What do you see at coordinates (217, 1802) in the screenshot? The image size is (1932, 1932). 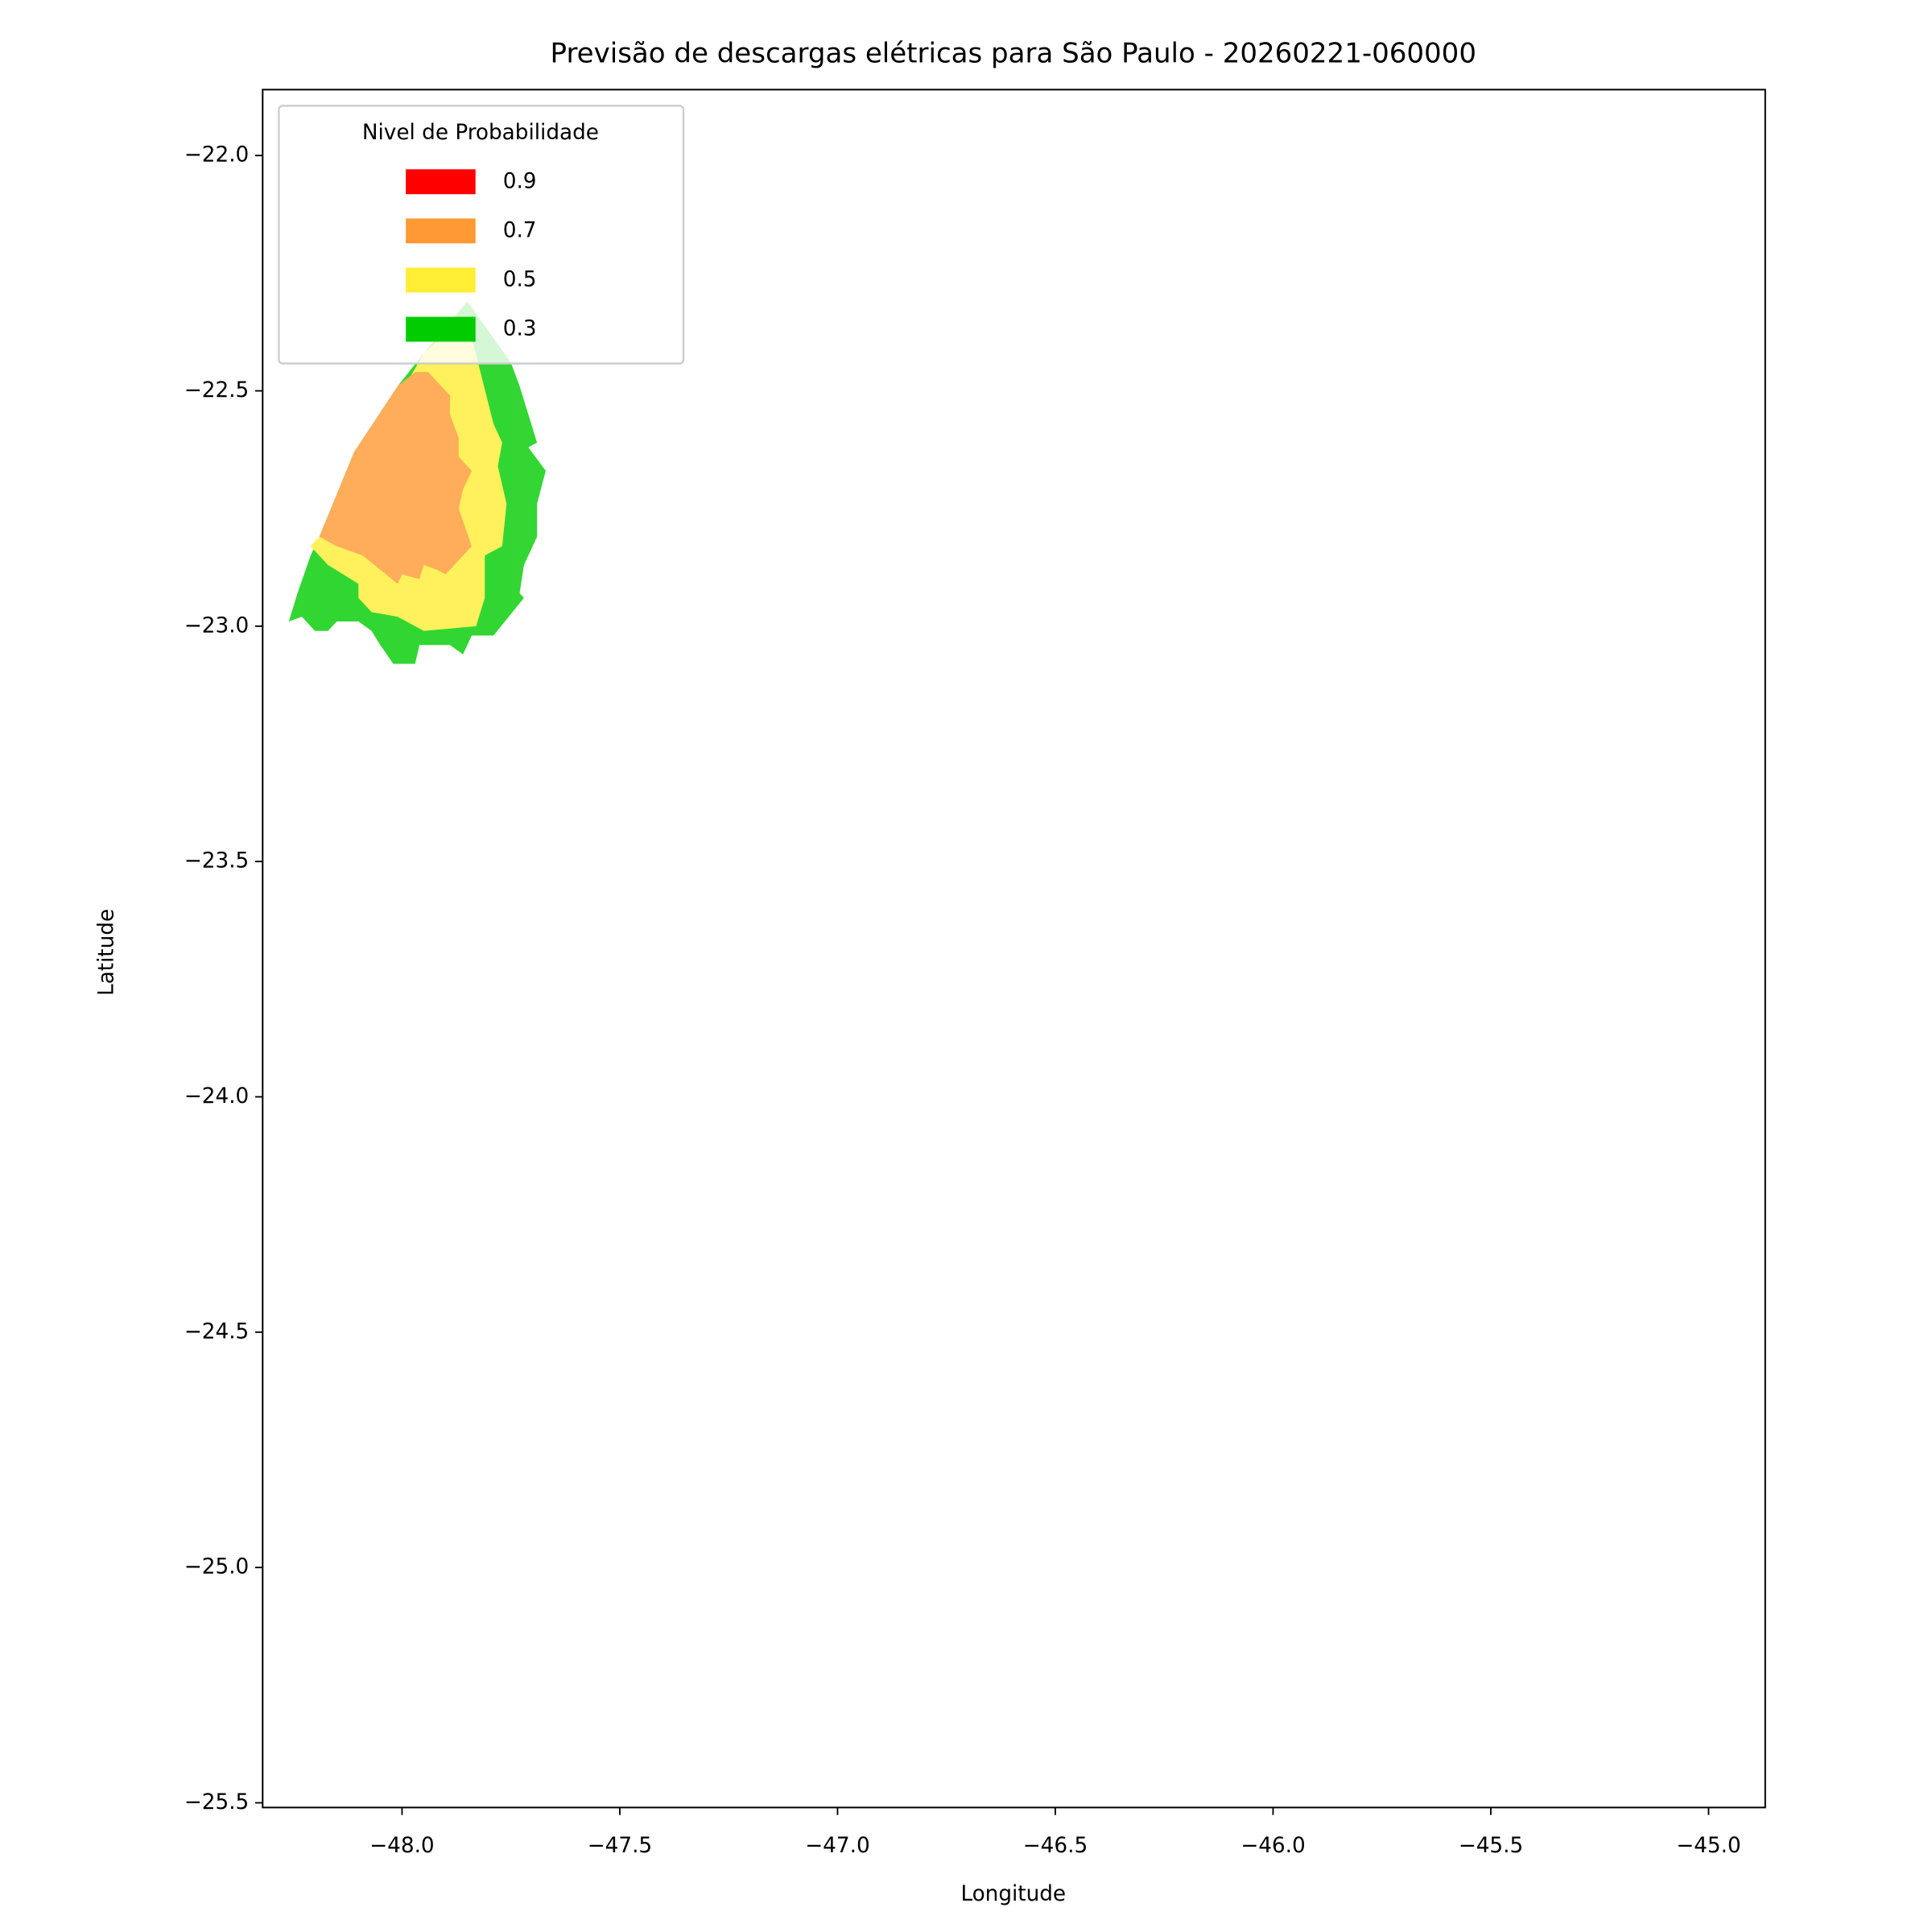 I see `y-tick-label: −25.5` at bounding box center [217, 1802].